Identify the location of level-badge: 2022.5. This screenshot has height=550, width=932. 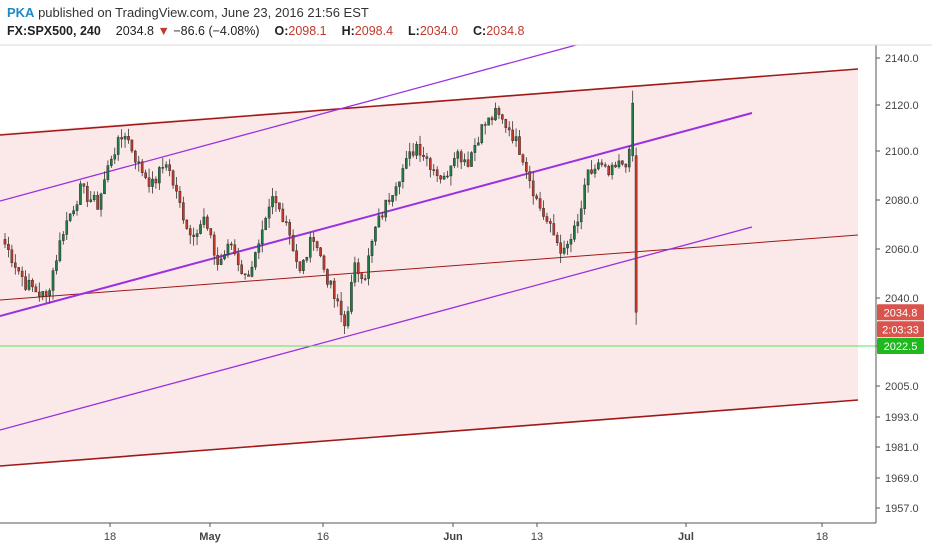
(900, 346).